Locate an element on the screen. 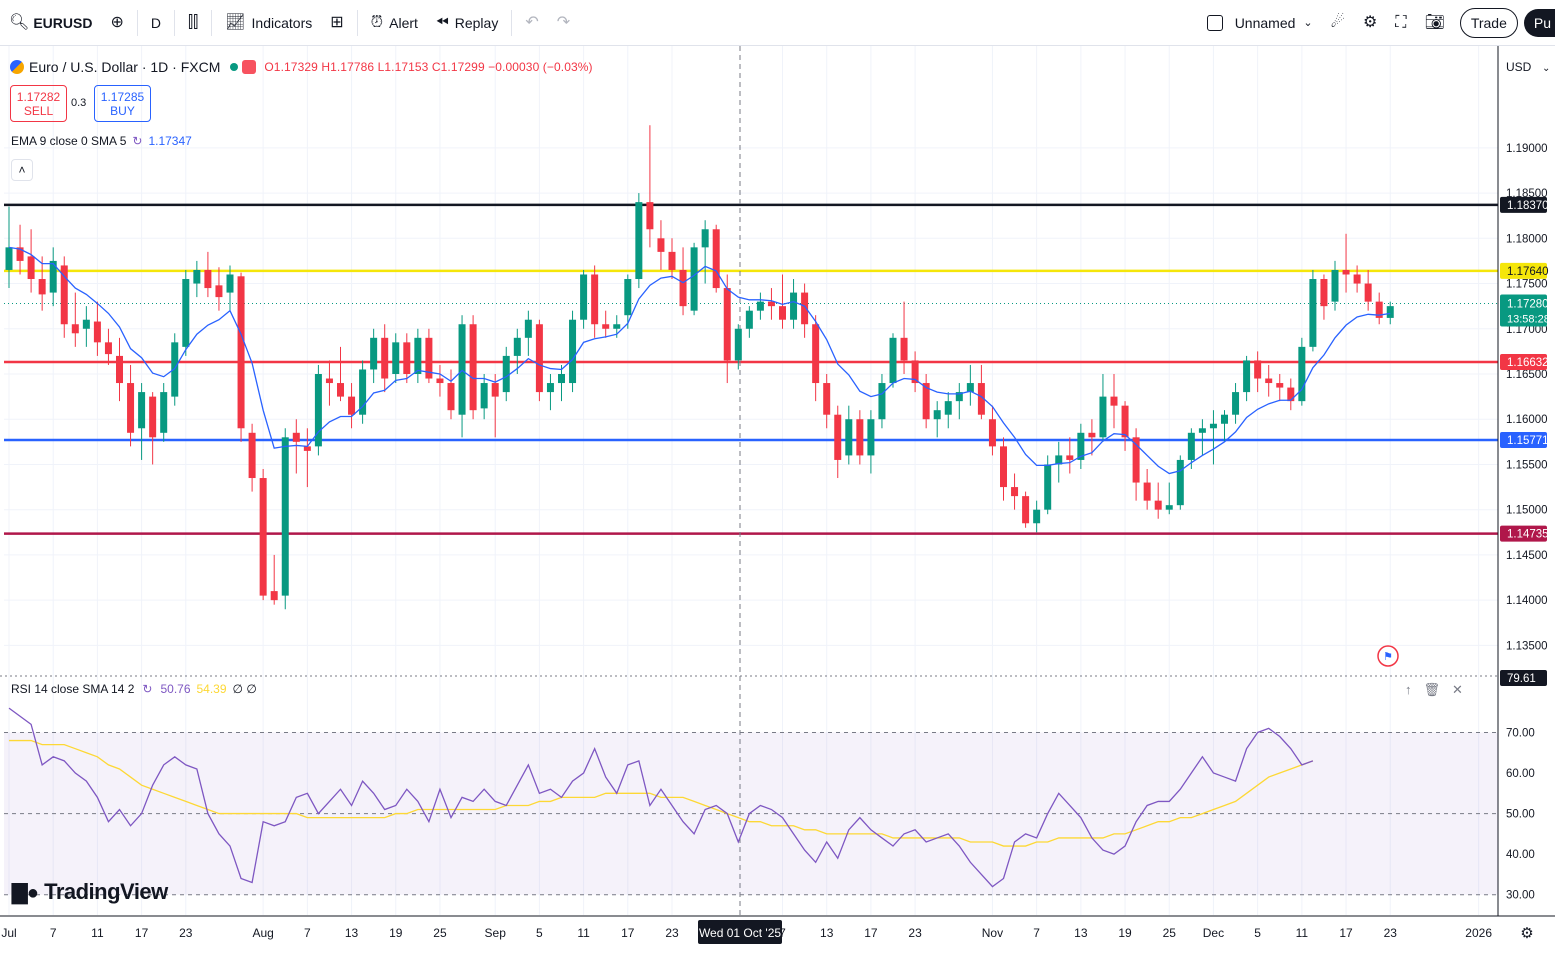  templates-button: ⊞ is located at coordinates (336, 23).